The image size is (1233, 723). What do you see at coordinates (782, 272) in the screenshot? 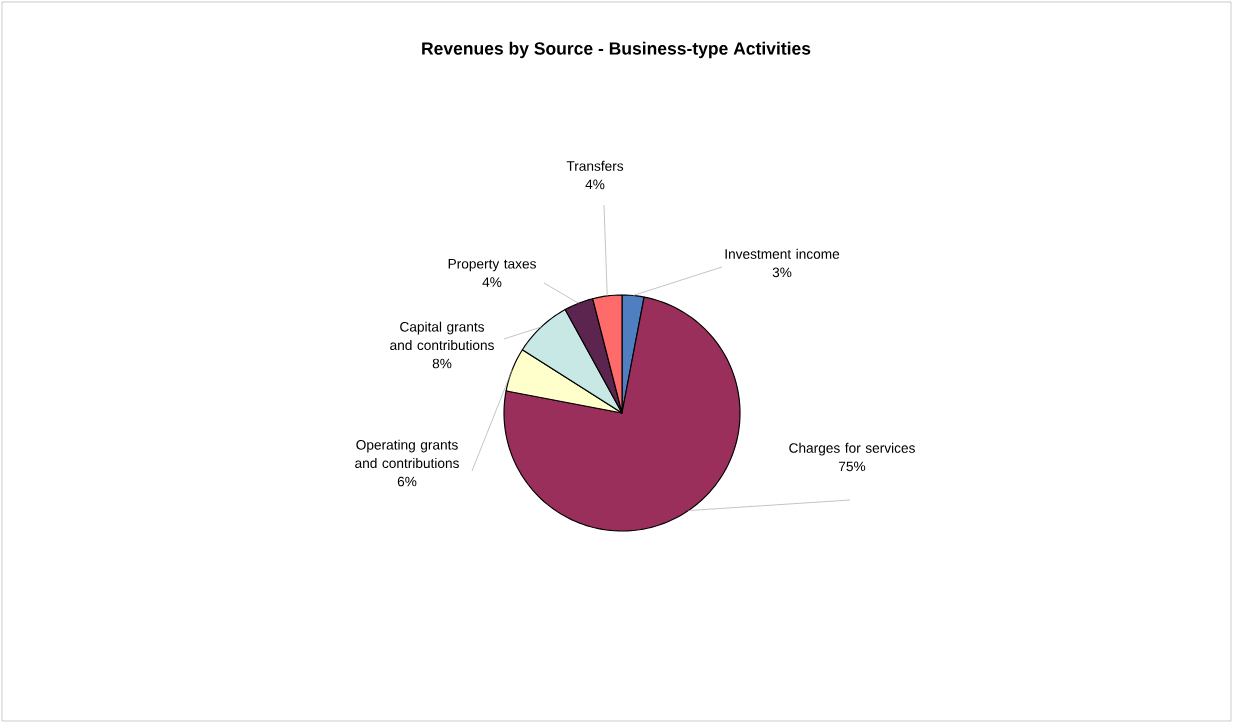
I see `data-label: 3%` at bounding box center [782, 272].